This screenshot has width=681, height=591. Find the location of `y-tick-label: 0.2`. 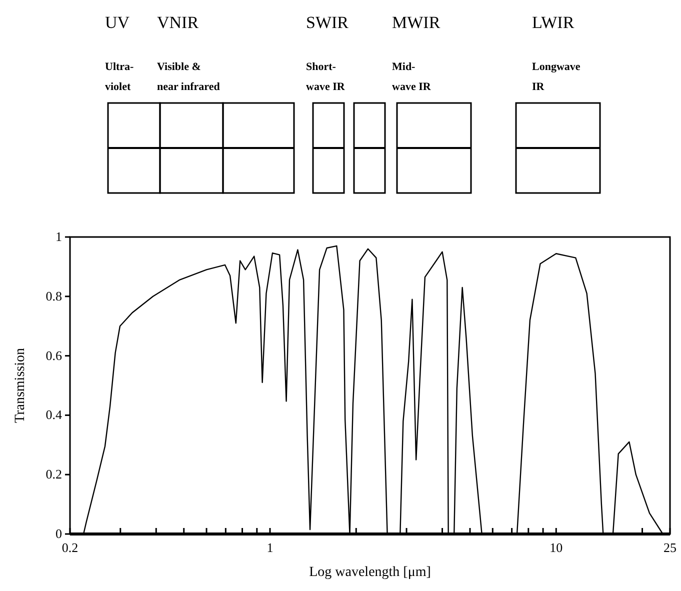

y-tick-label: 0.2 is located at coordinates (54, 474).